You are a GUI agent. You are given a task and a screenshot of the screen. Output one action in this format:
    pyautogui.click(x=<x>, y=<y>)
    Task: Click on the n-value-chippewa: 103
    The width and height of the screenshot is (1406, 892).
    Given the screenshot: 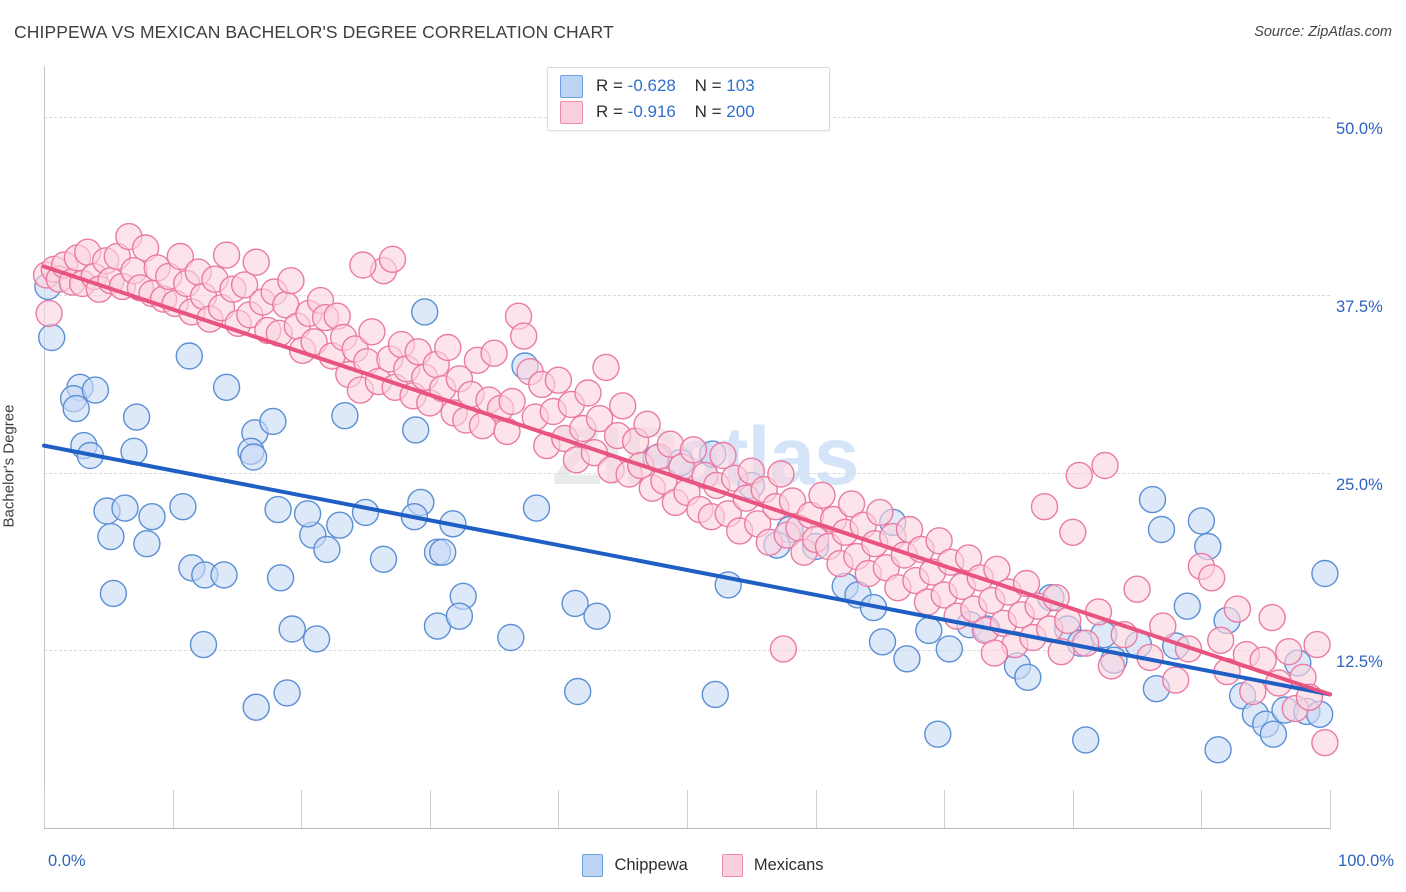 What is the action you would take?
    pyautogui.click(x=740, y=85)
    